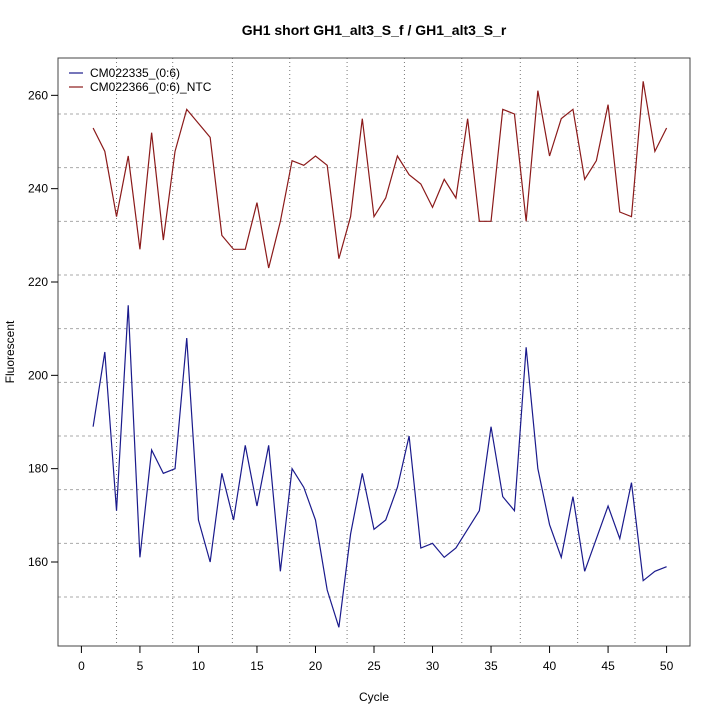 The height and width of the screenshot is (720, 720). I want to click on legend: CM022335_(0:6)CM022366_(0:6)_NTC, so click(140, 80).